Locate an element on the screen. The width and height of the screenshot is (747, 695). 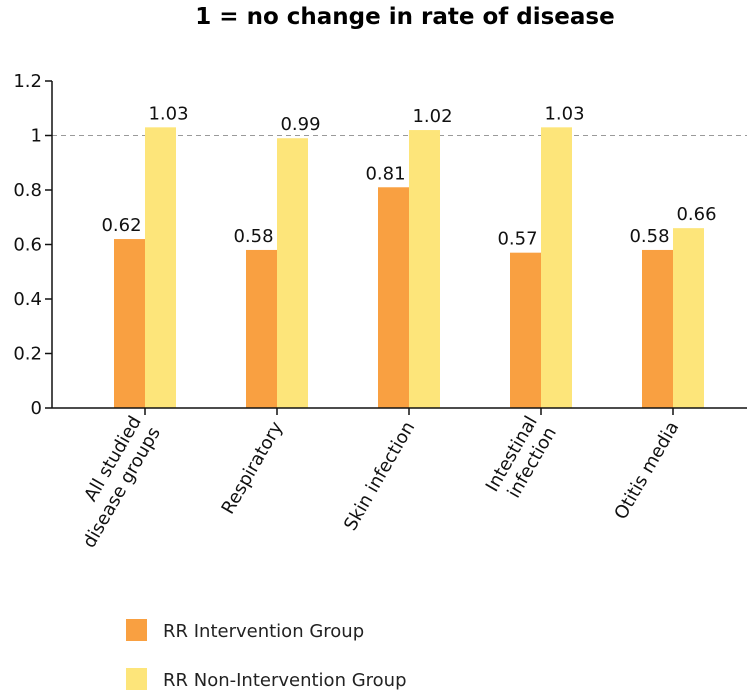
data-label: 1.02 is located at coordinates (432, 116).